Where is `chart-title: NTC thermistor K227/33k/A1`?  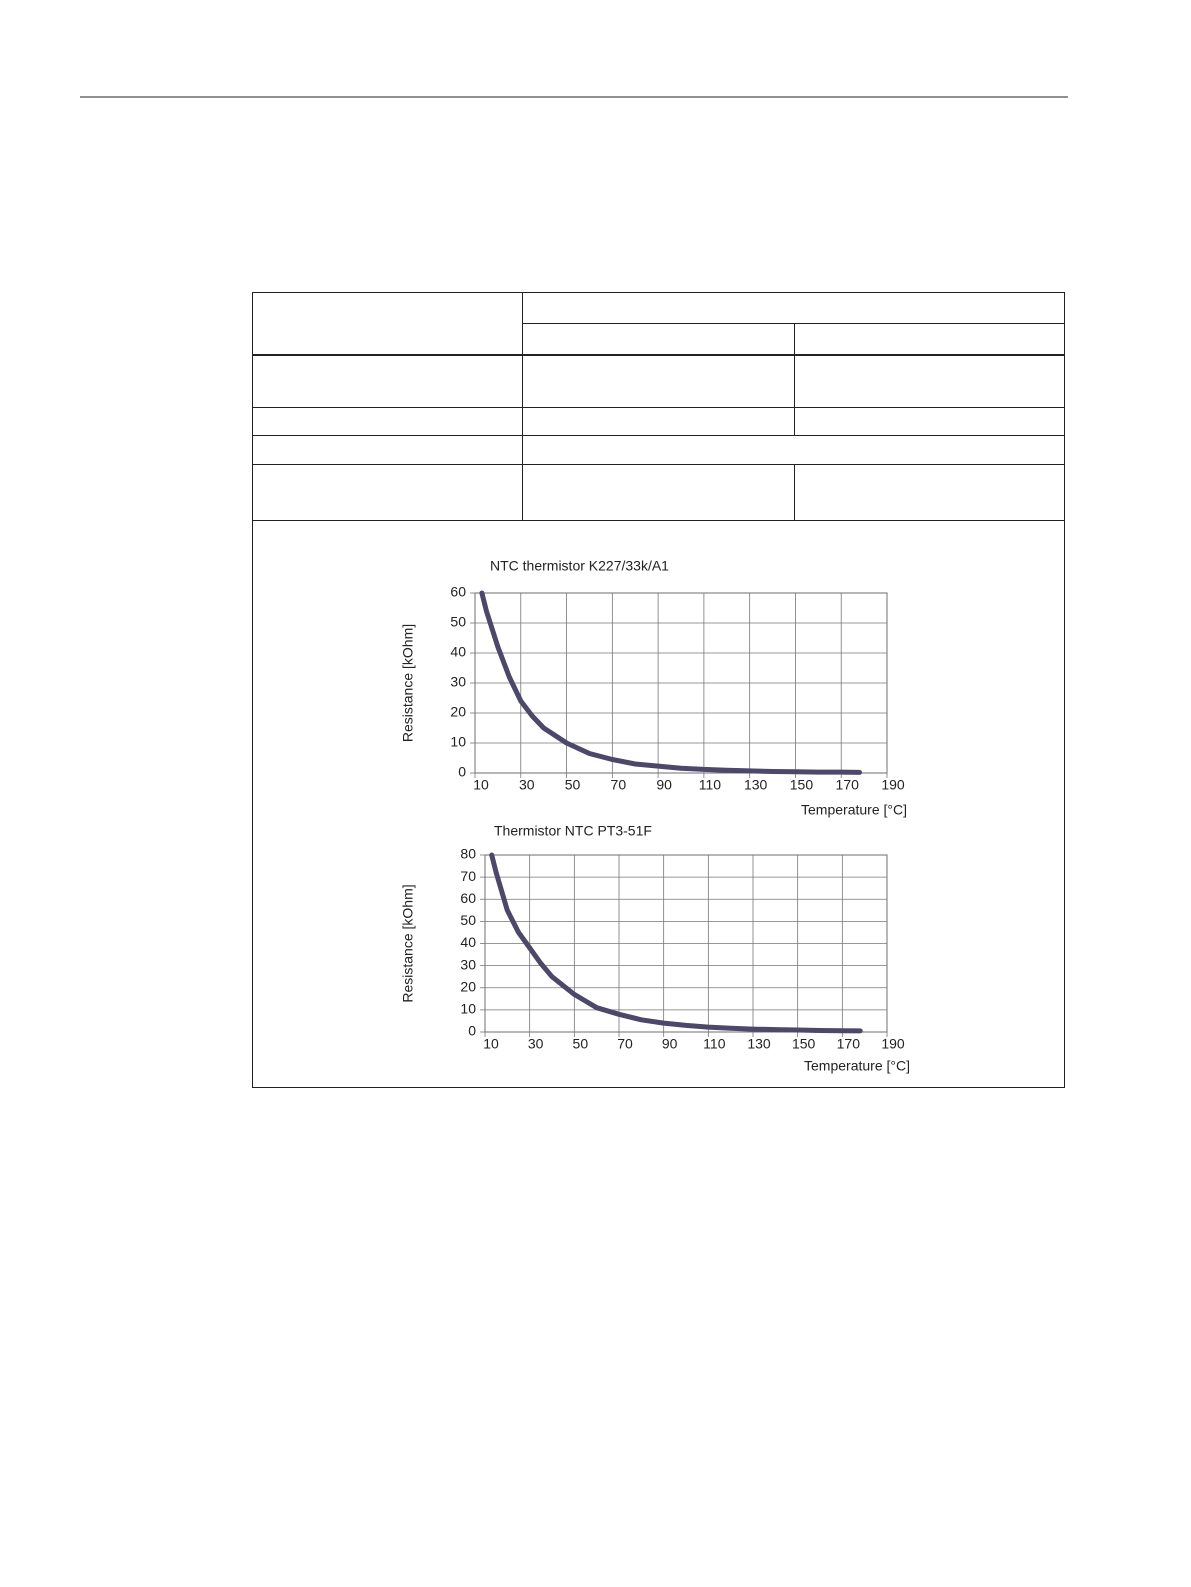
chart-title: NTC thermistor K227/33k/A1 is located at coordinates (579, 566).